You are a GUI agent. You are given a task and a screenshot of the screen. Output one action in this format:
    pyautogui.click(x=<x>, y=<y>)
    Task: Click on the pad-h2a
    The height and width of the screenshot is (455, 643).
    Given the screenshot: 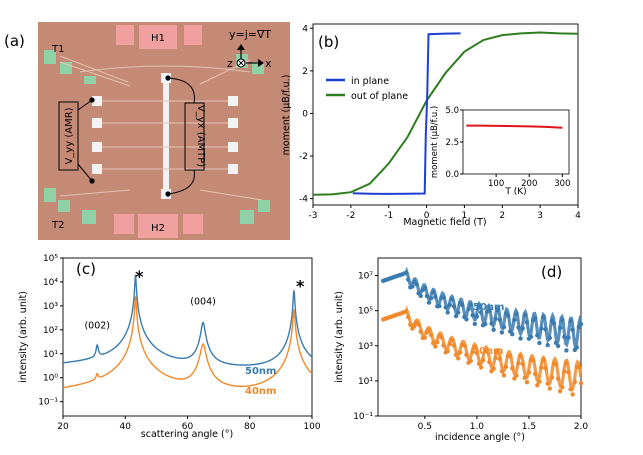 What is the action you would take?
    pyautogui.click(x=124, y=224)
    